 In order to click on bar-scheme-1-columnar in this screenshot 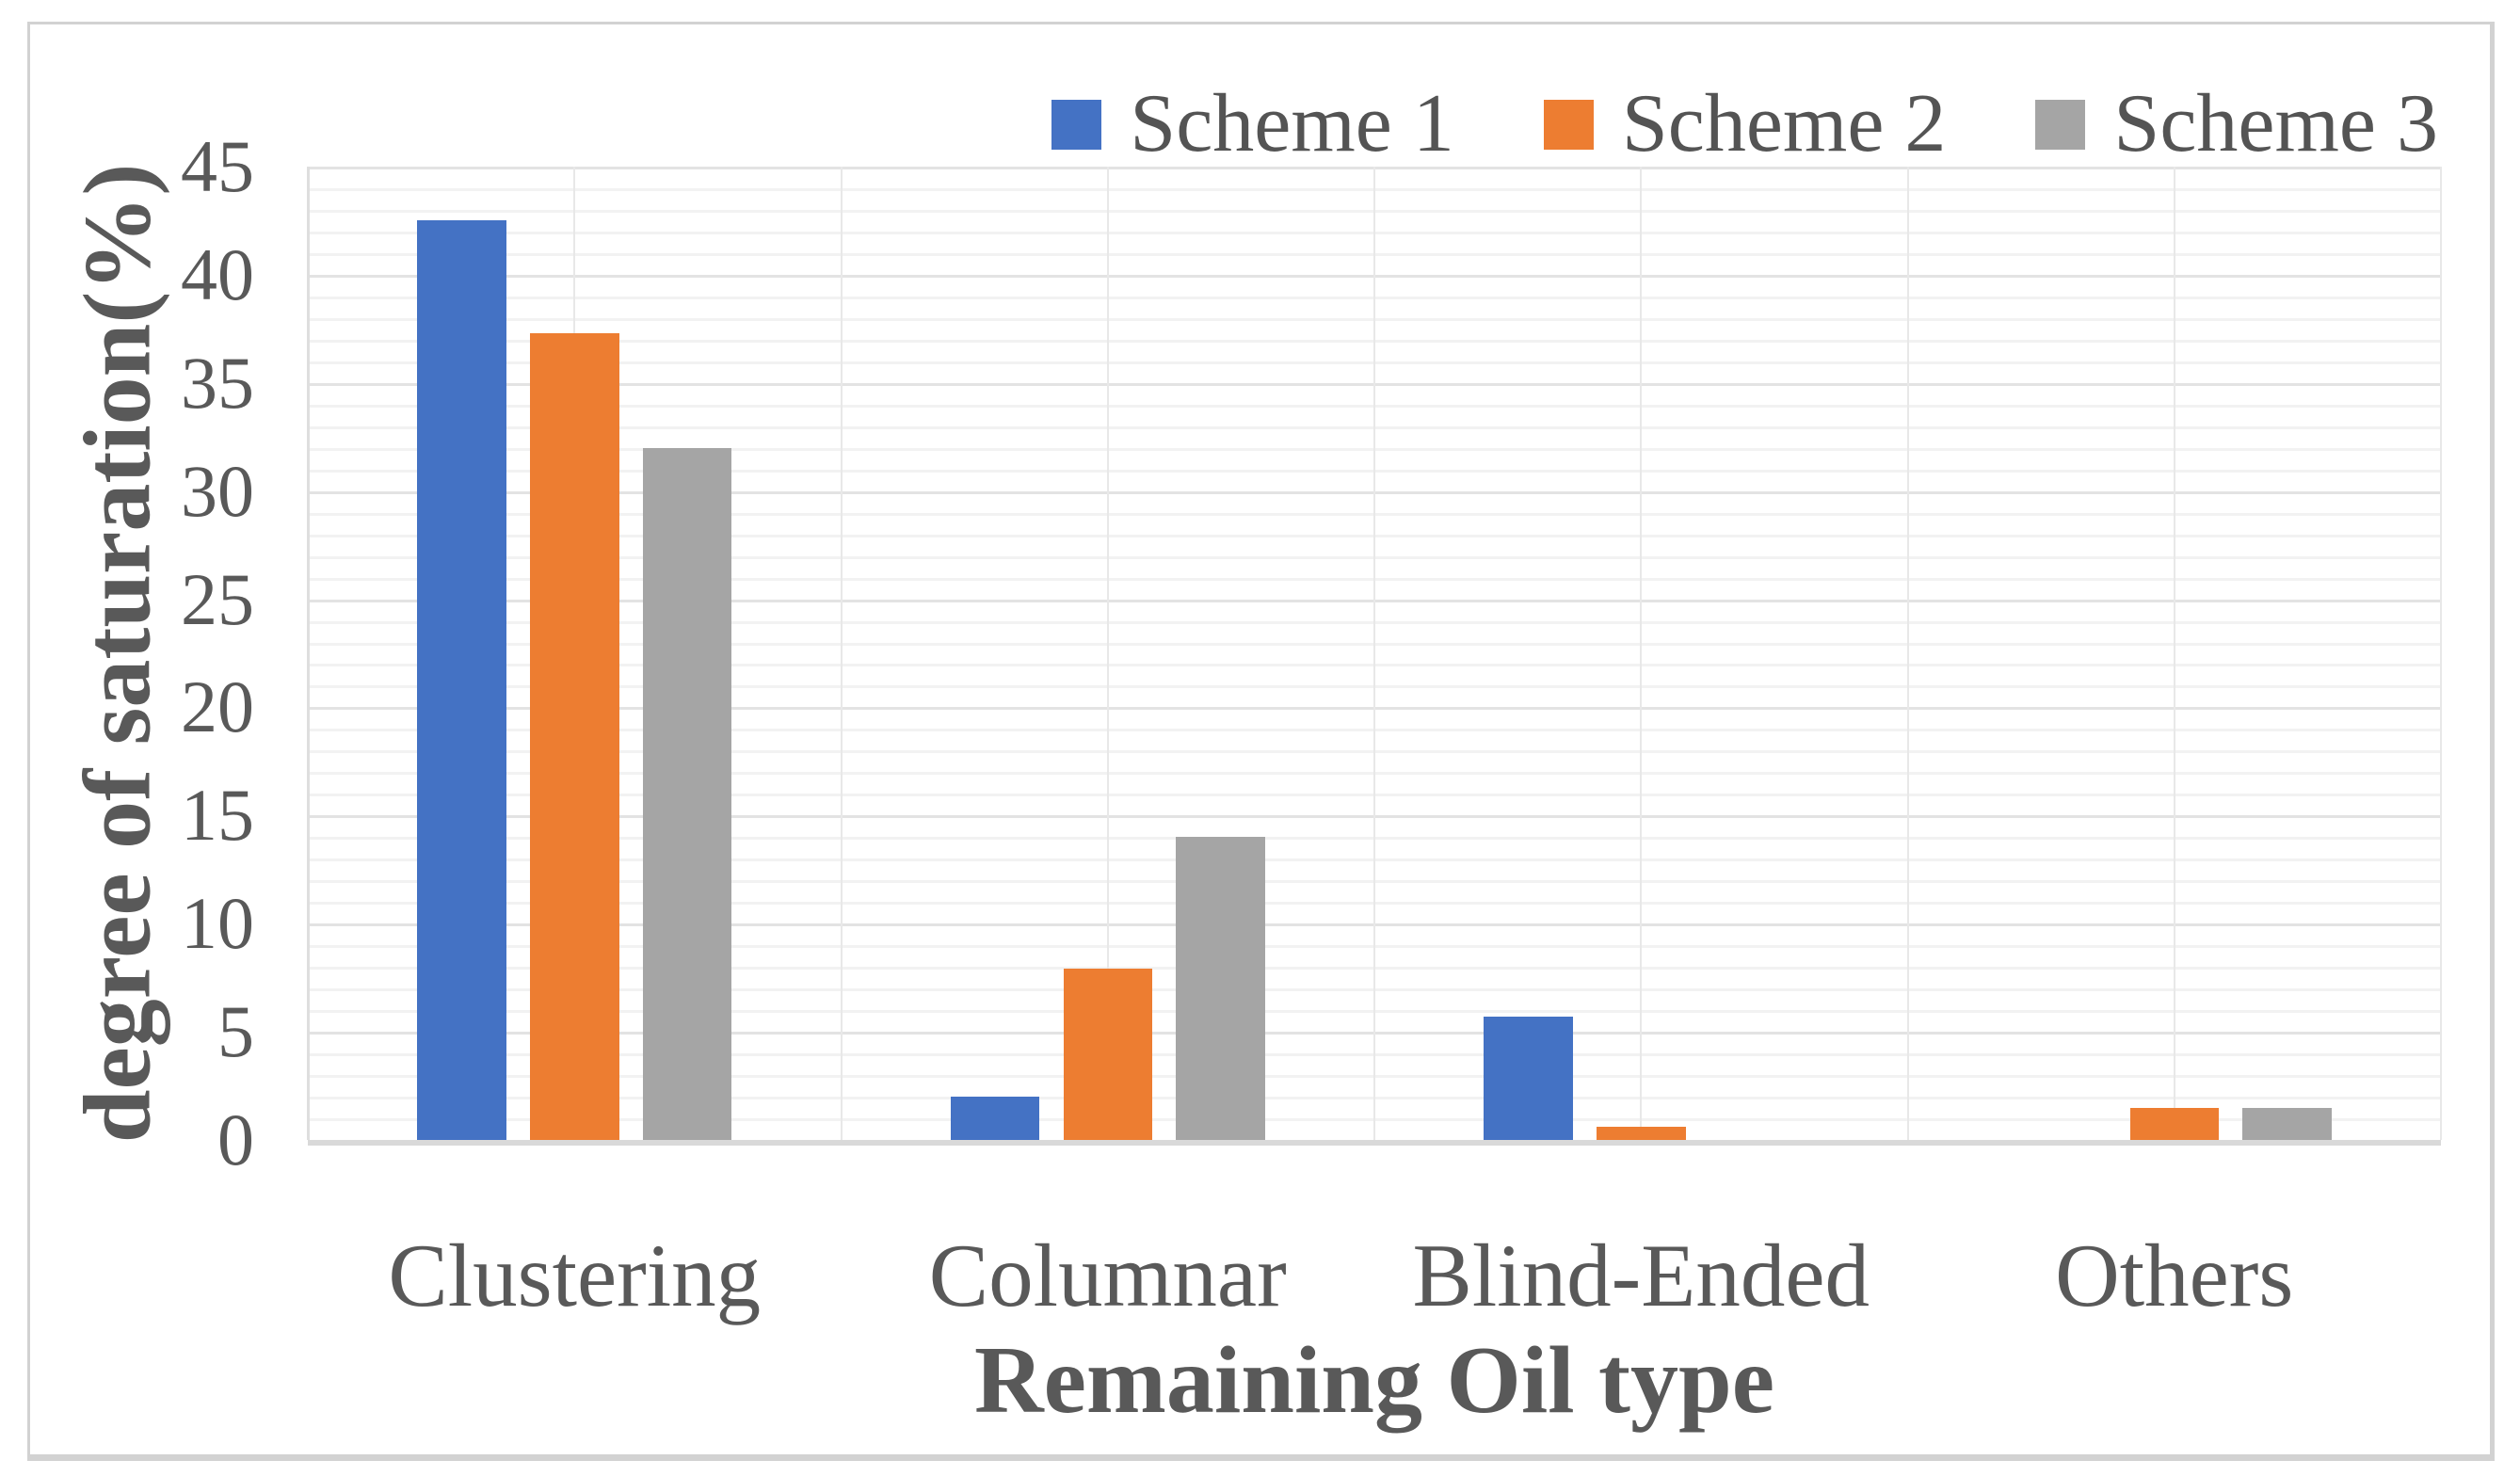, I will do `click(995, 1119)`.